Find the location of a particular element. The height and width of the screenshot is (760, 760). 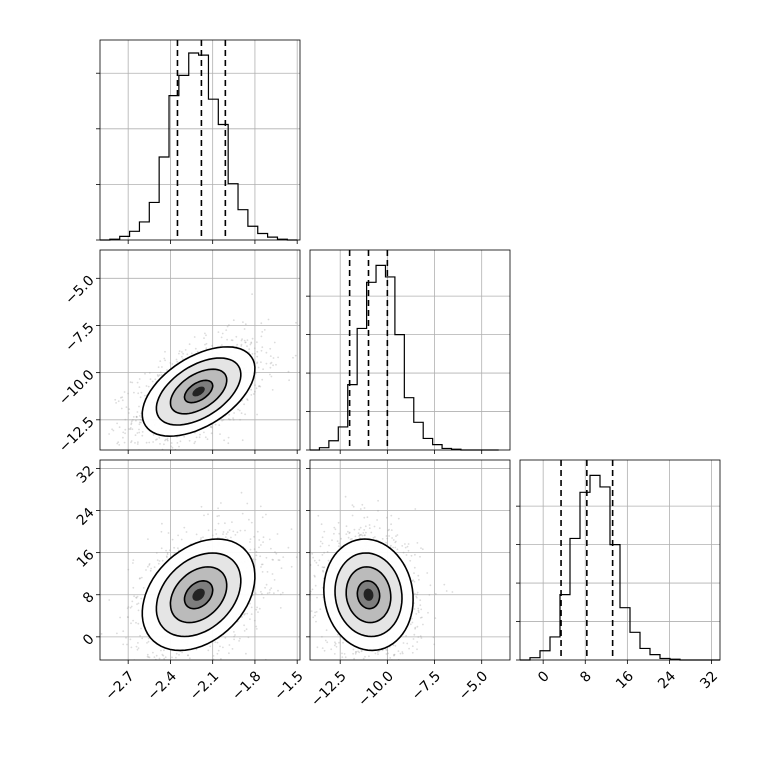

scatter-layer is located at coordinates (202, 371).